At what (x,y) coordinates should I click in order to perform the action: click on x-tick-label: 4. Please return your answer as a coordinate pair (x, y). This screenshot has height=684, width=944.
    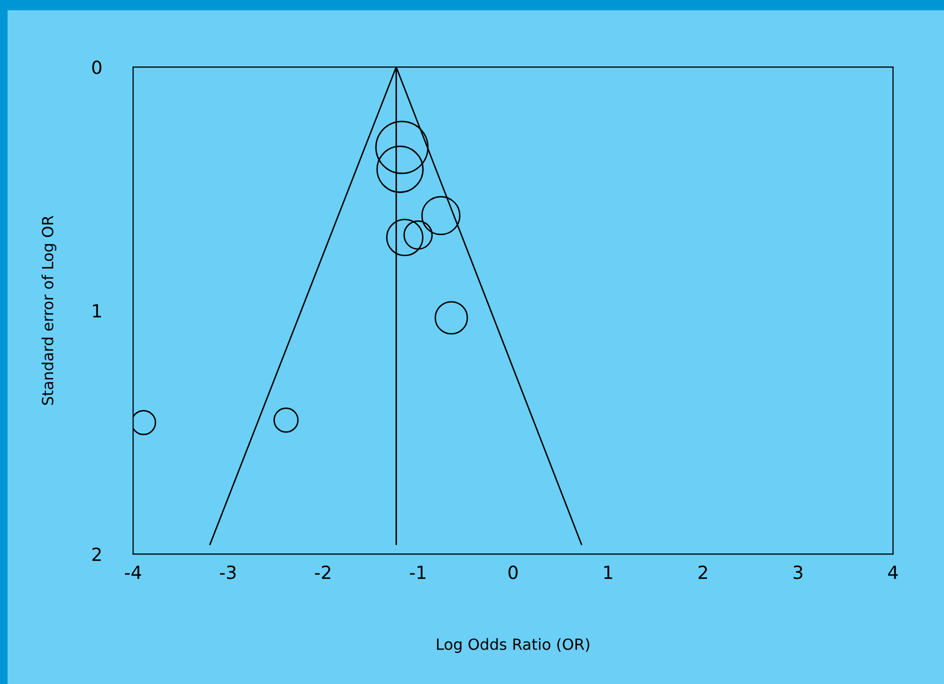
    Looking at the image, I should click on (893, 572).